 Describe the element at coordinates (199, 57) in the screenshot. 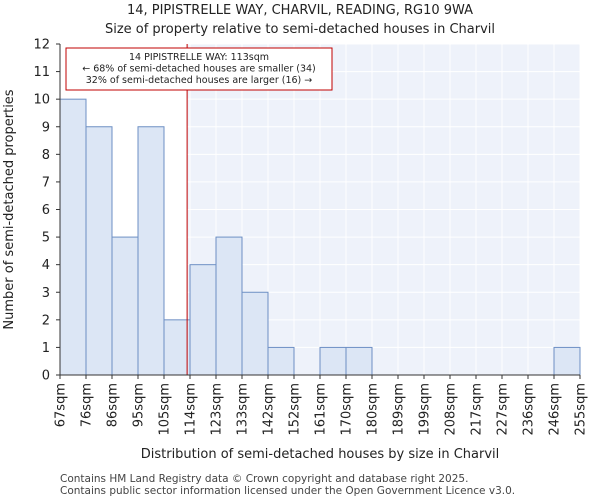

I see `annotation-line: 14 PIPISTRELLE WAY: 113sqm` at that location.